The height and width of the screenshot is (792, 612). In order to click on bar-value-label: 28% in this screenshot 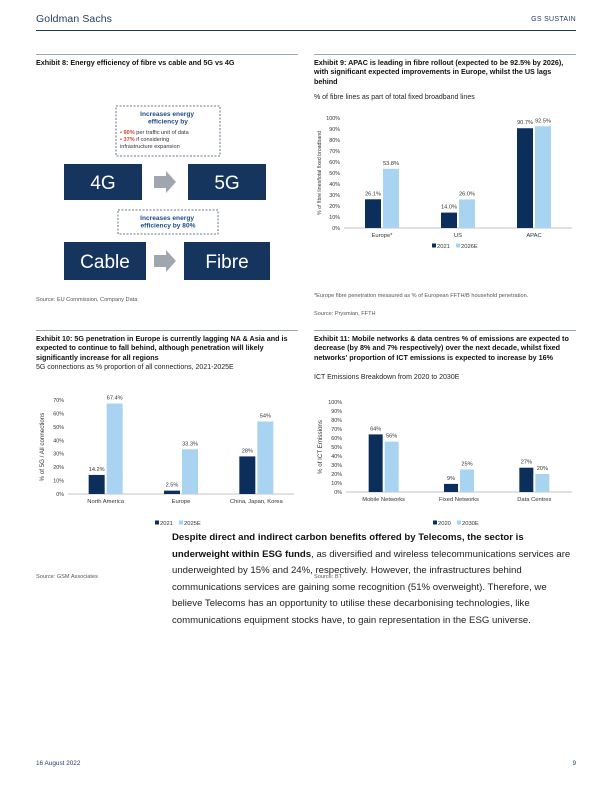, I will do `click(247, 451)`.